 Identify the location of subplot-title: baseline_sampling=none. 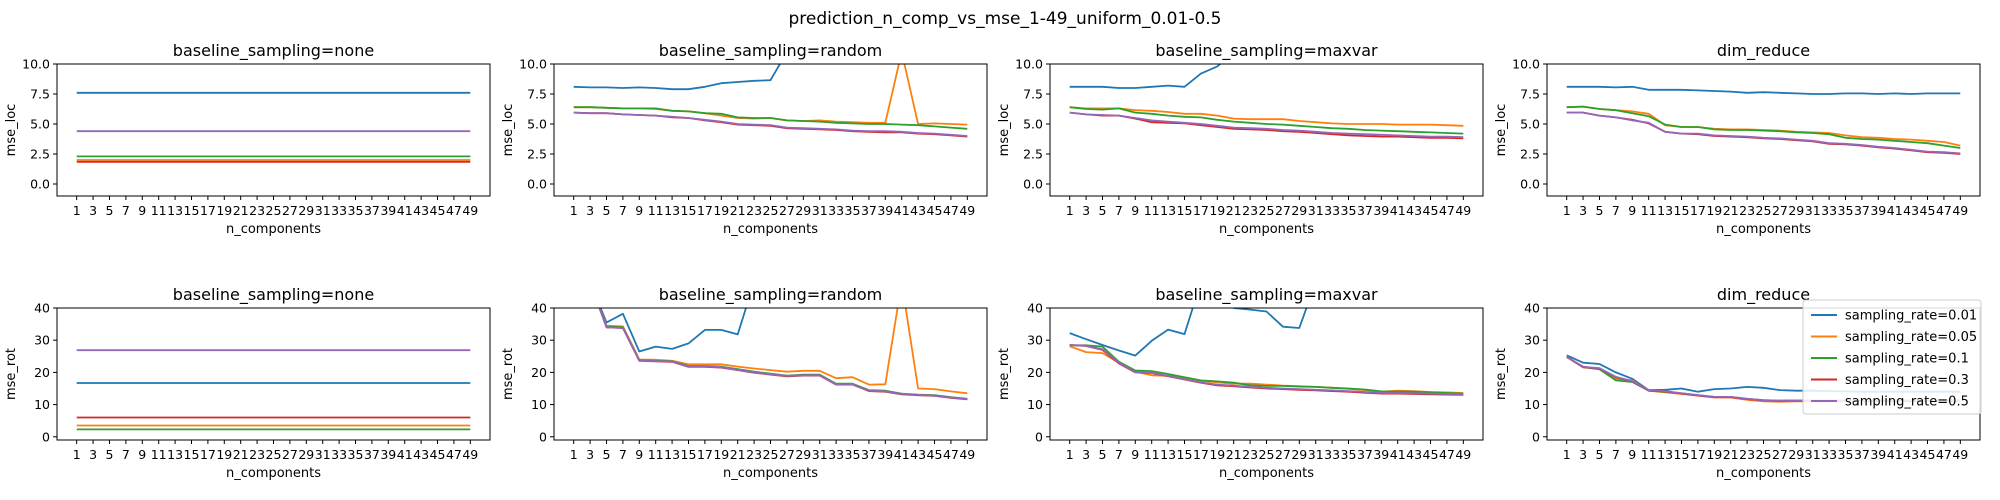
(273, 51).